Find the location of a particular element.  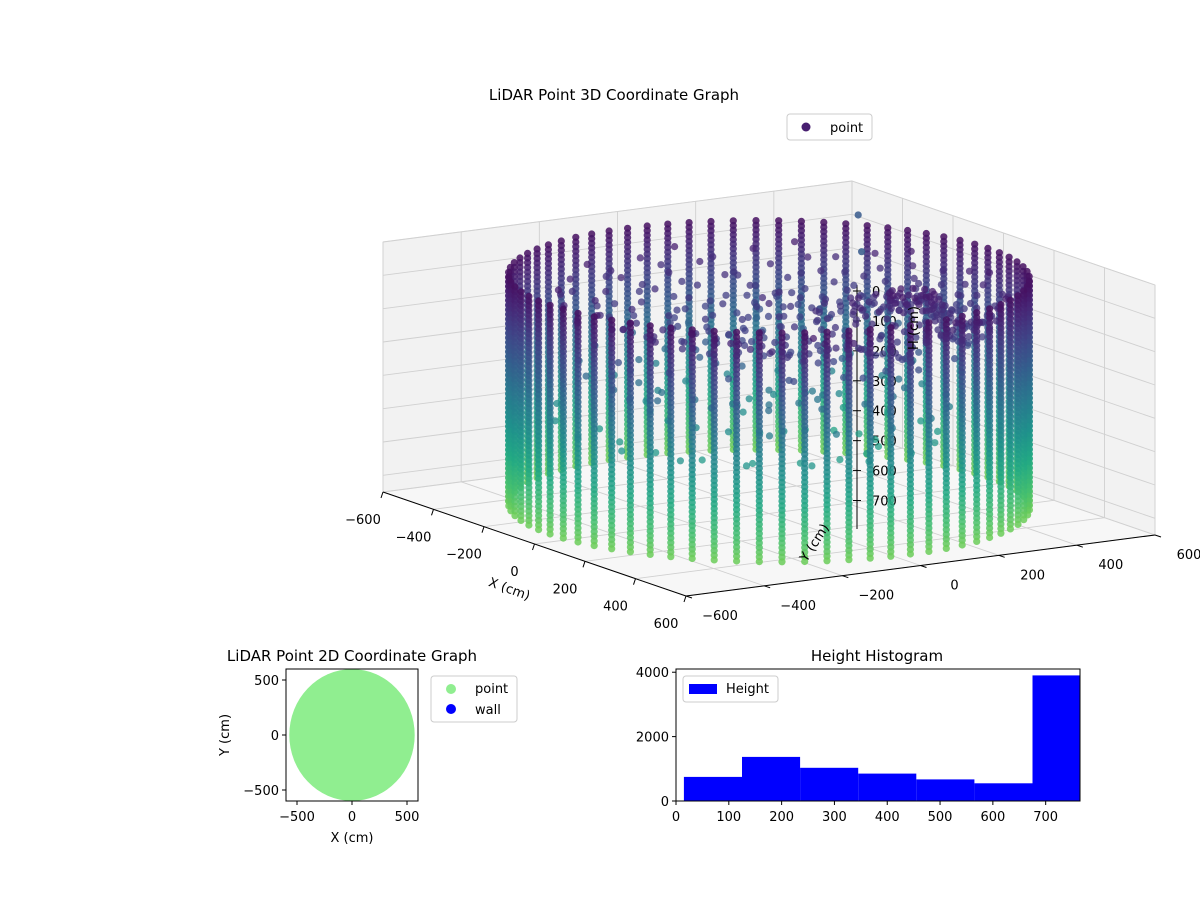

histogram-y-tick-label: 2000 is located at coordinates (652, 738).